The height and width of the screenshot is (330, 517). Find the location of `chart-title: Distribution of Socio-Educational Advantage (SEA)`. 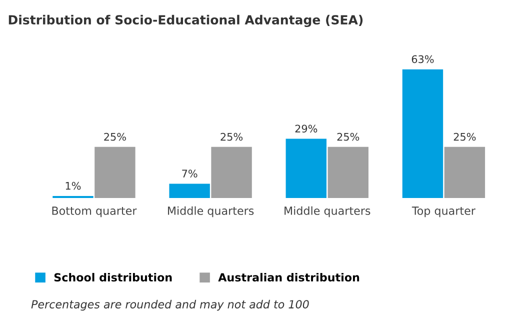

chart-title: Distribution of Socio-Educational Advantage (SEA) is located at coordinates (185, 21).